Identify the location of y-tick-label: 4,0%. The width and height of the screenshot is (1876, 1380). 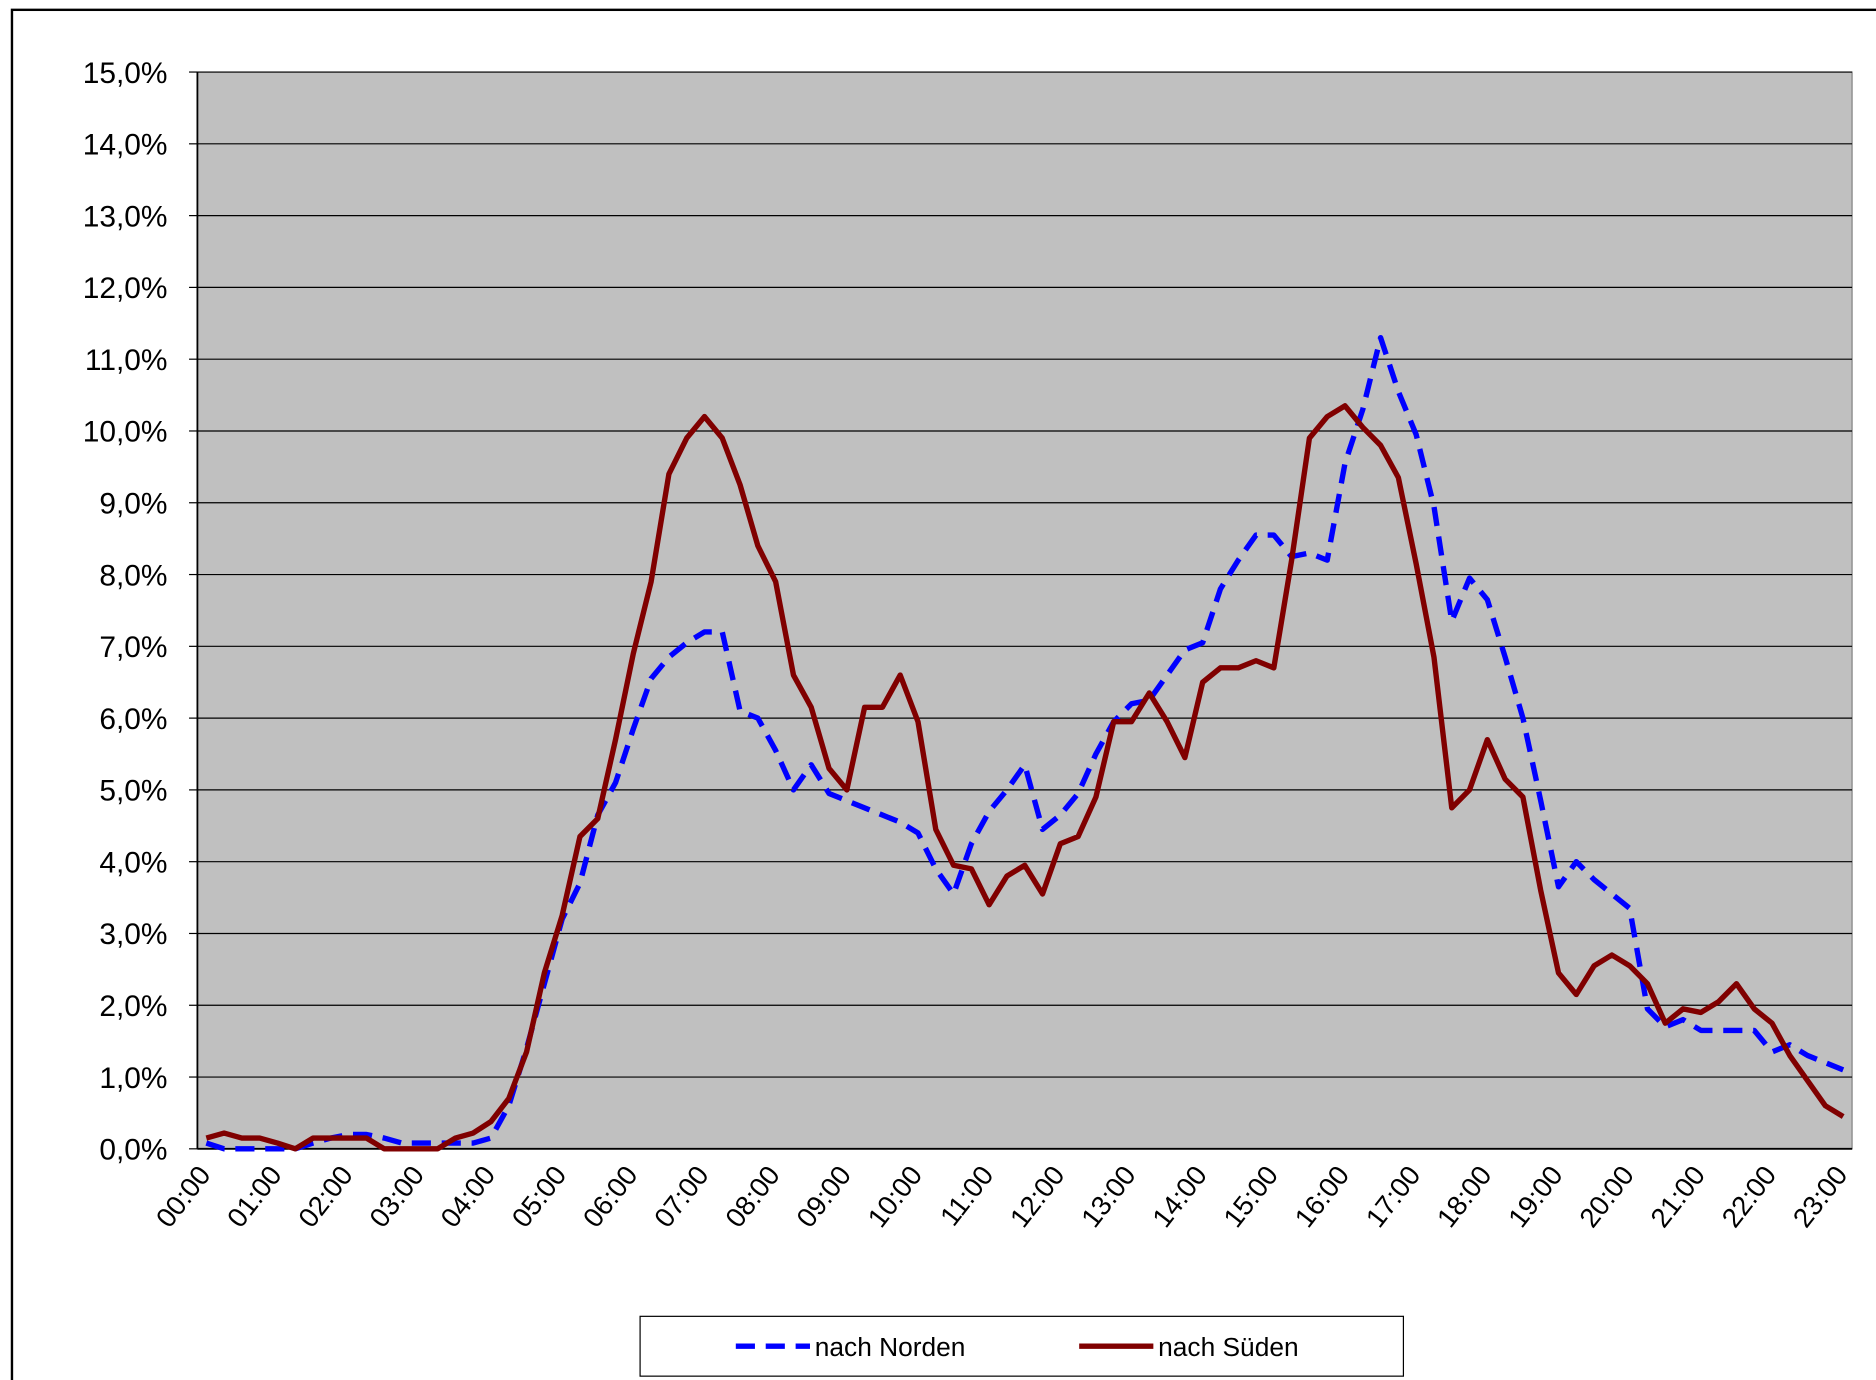
(133, 862).